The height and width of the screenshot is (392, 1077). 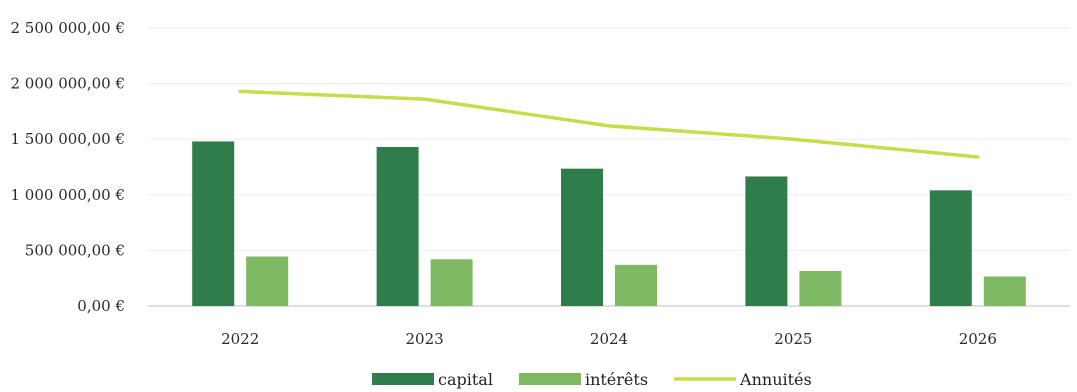 What do you see at coordinates (793, 339) in the screenshot?
I see `x-tick-label: 2025` at bounding box center [793, 339].